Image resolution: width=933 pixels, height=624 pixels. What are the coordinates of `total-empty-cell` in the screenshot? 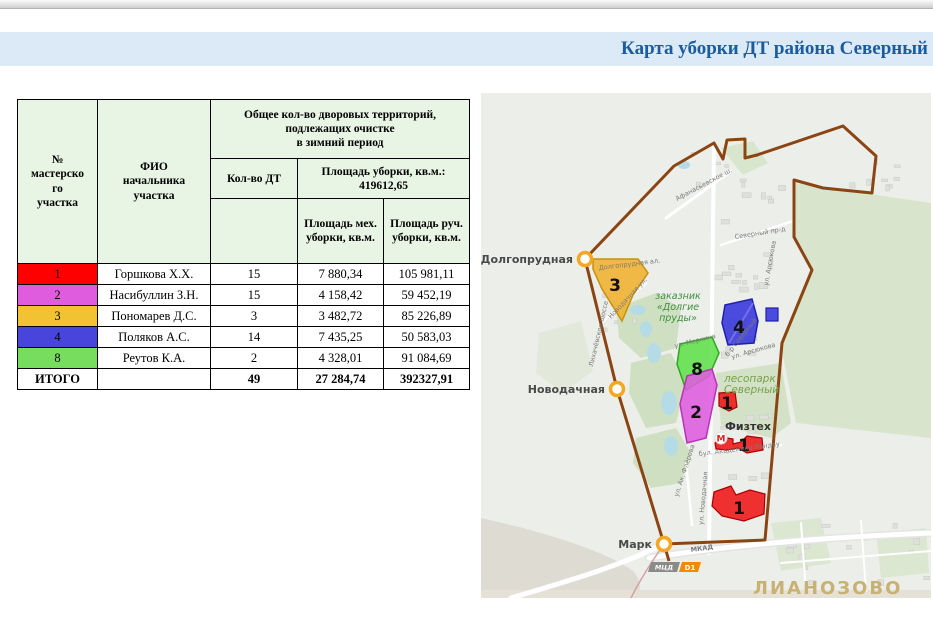 It's located at (154, 379).